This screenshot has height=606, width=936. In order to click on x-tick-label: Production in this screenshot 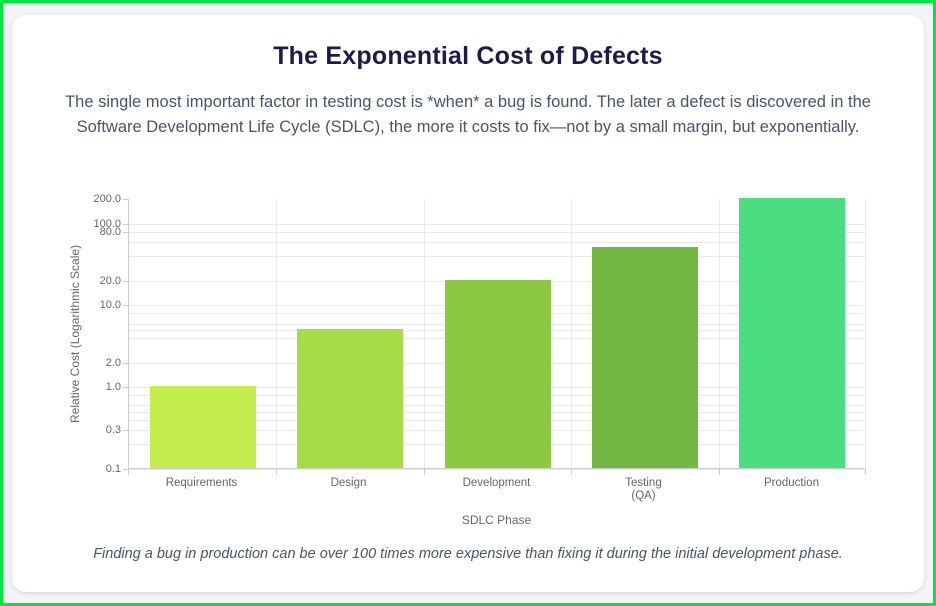, I will do `click(791, 483)`.